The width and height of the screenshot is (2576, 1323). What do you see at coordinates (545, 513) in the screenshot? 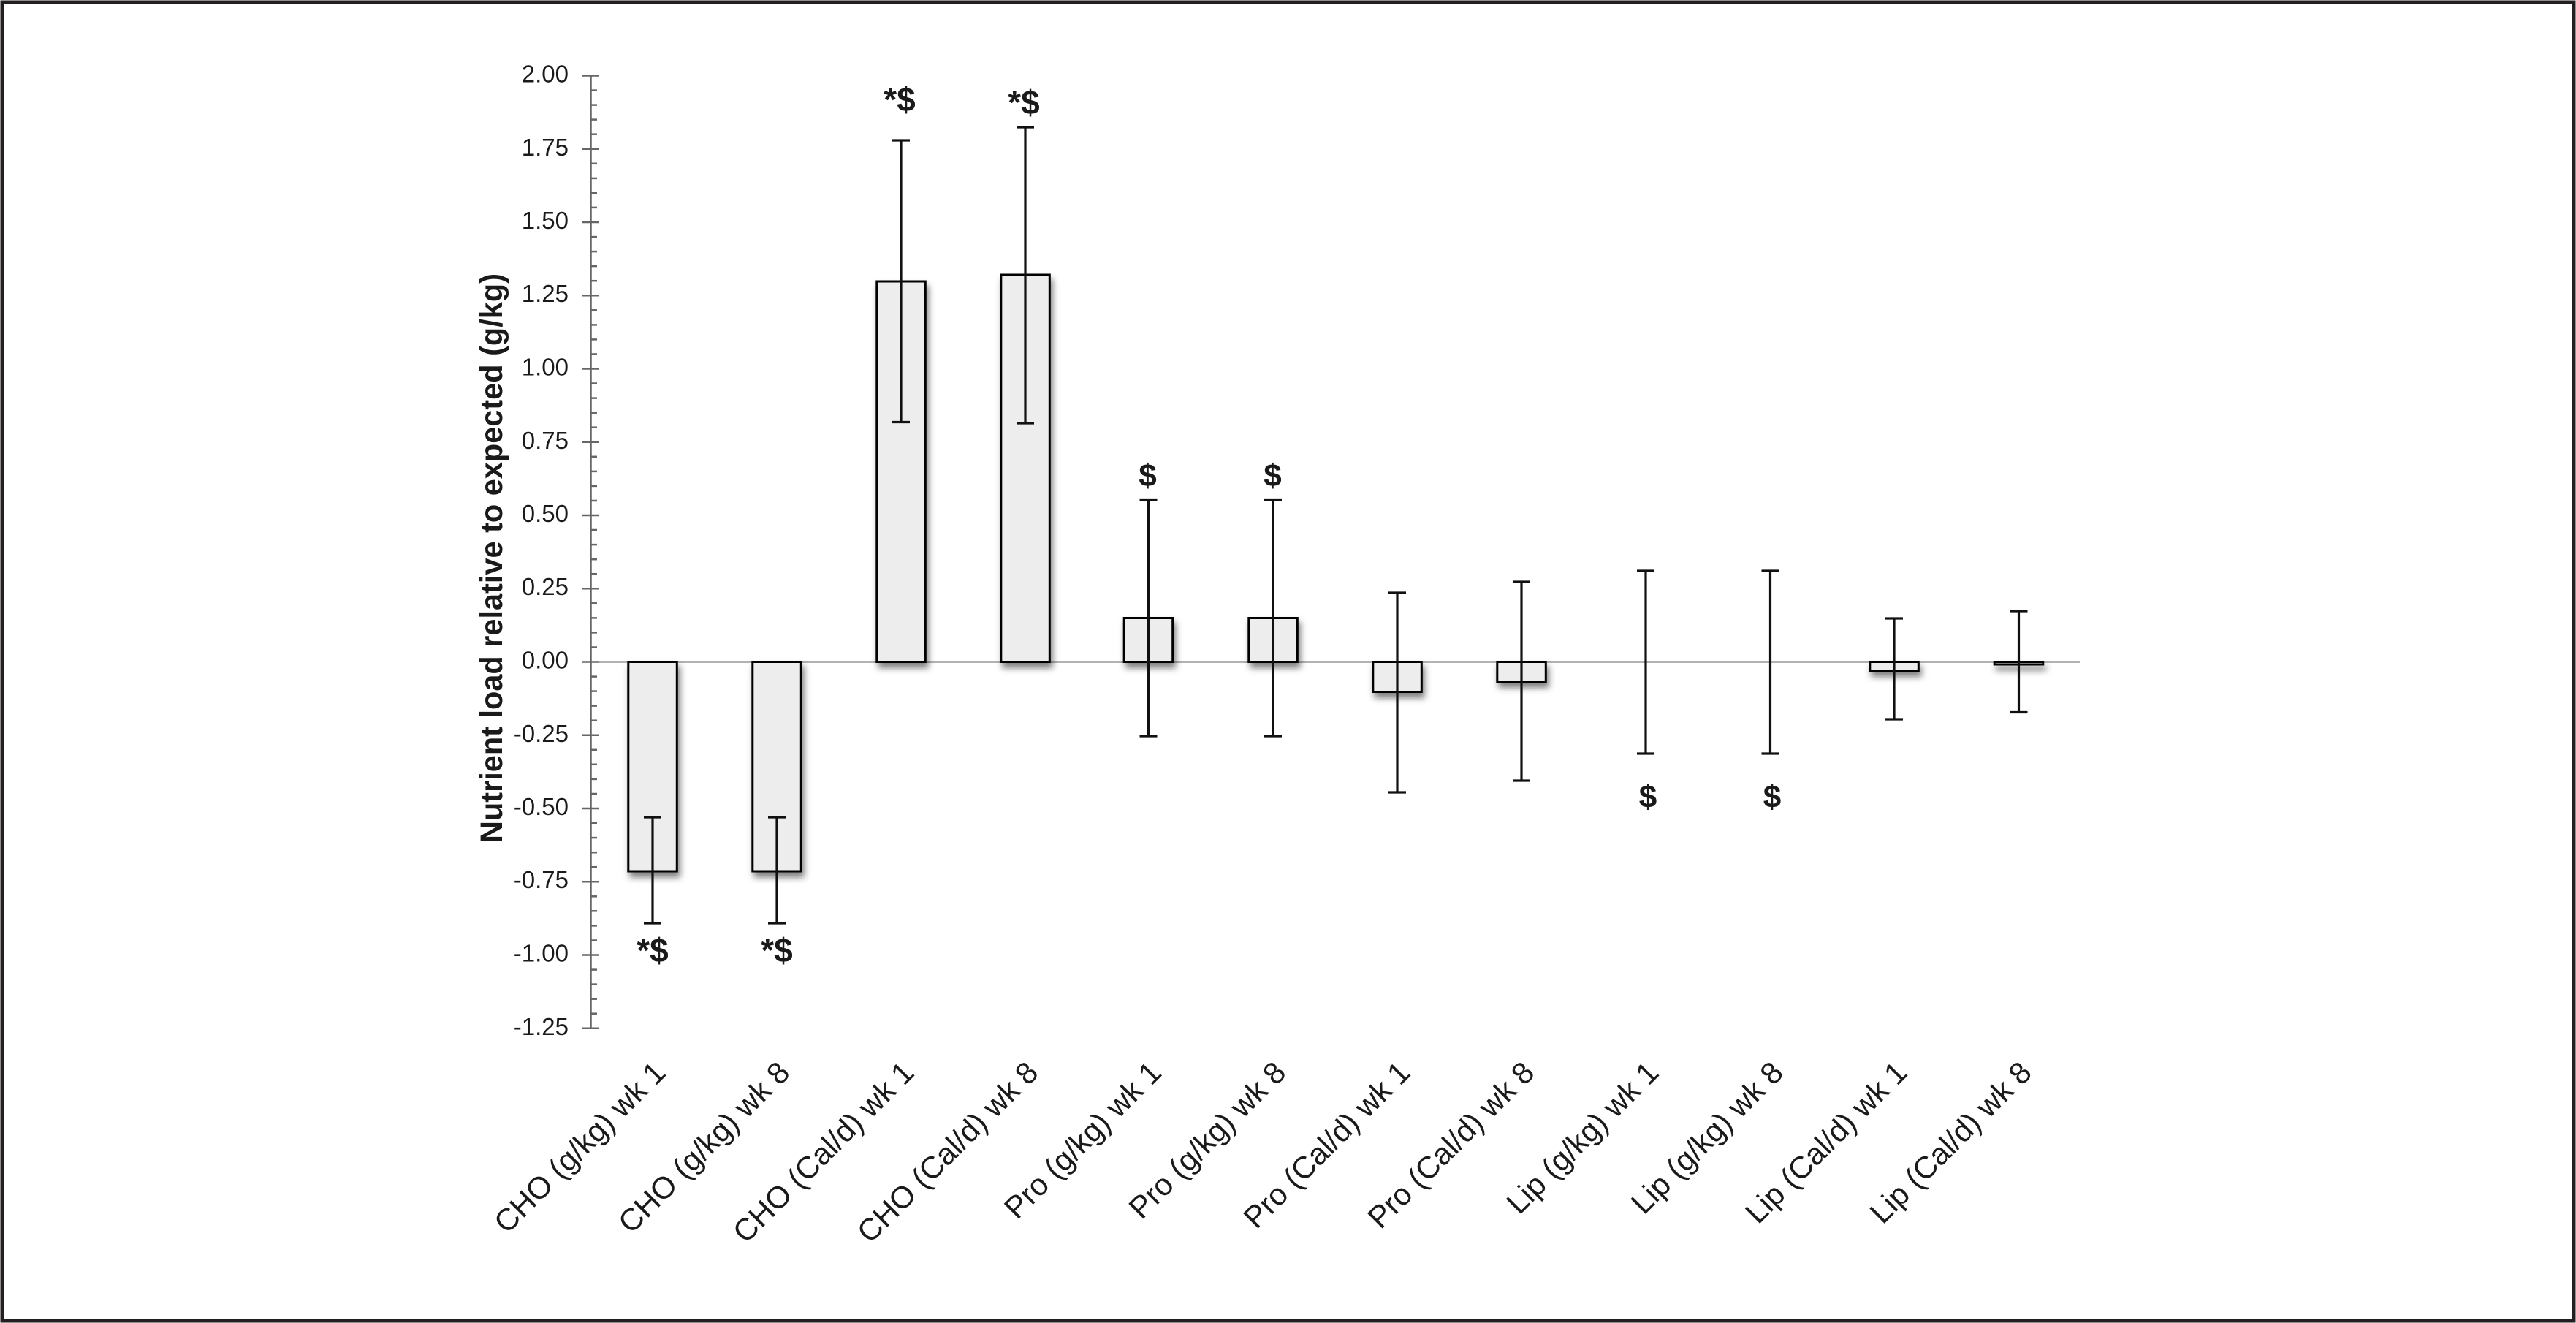
I see `svg-text: 0.50` at bounding box center [545, 513].